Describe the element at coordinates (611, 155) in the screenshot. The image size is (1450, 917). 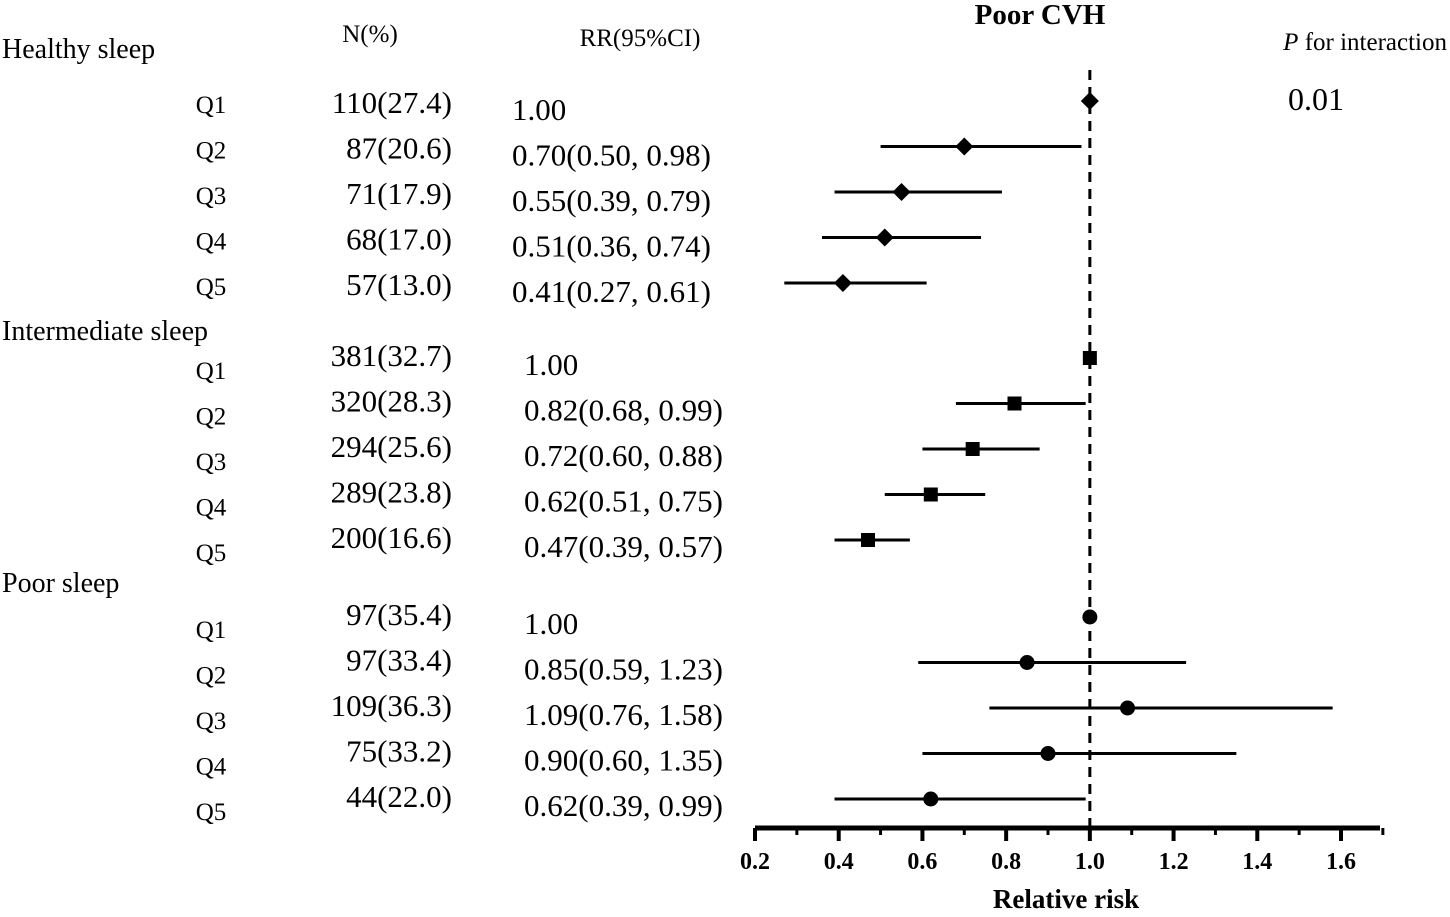
I see `row-rr-ci: 0.70(0.50, 0.98)` at that location.